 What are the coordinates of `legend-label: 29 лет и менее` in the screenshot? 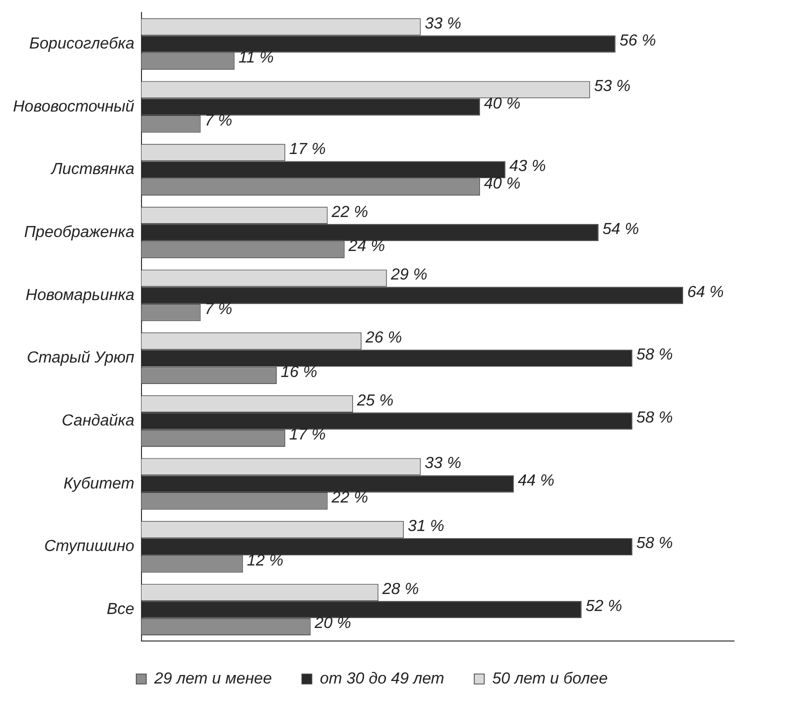 It's located at (212, 679).